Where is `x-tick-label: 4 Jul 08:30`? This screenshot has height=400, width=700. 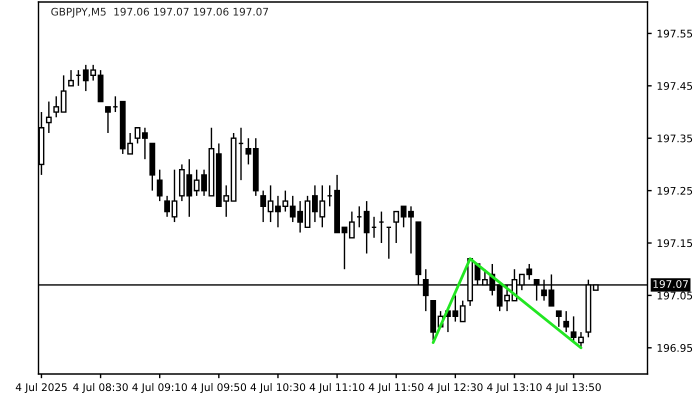 x-tick-label: 4 Jul 08:30 is located at coordinates (100, 388).